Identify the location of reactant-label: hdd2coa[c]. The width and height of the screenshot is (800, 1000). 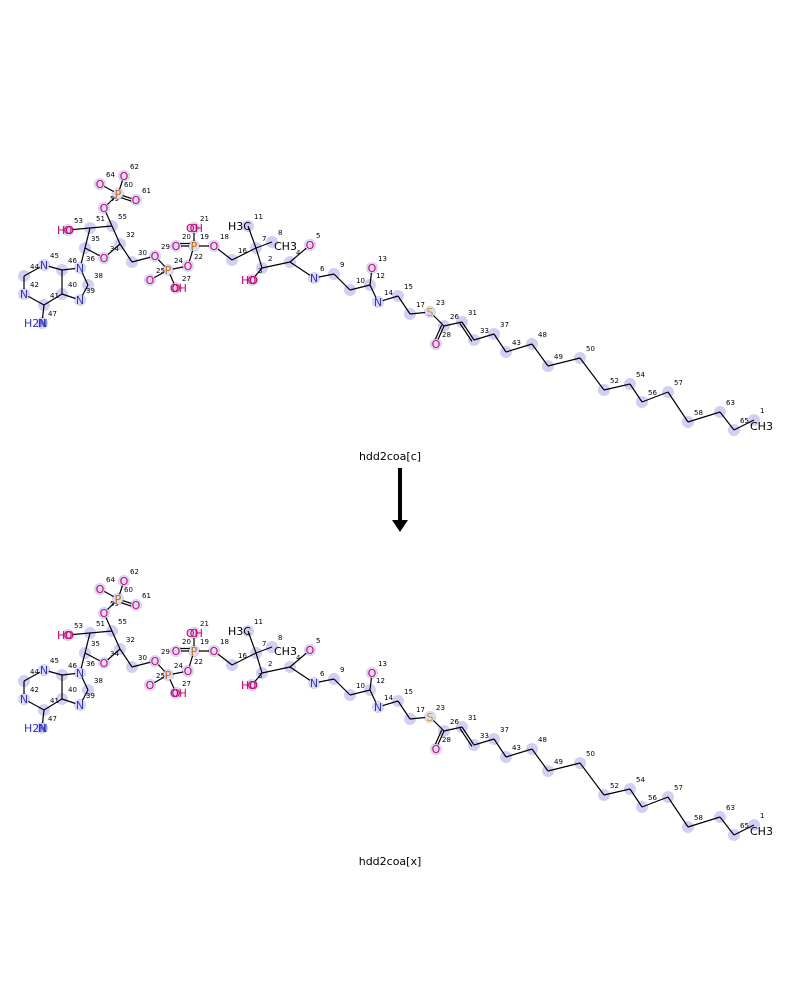
(390, 456).